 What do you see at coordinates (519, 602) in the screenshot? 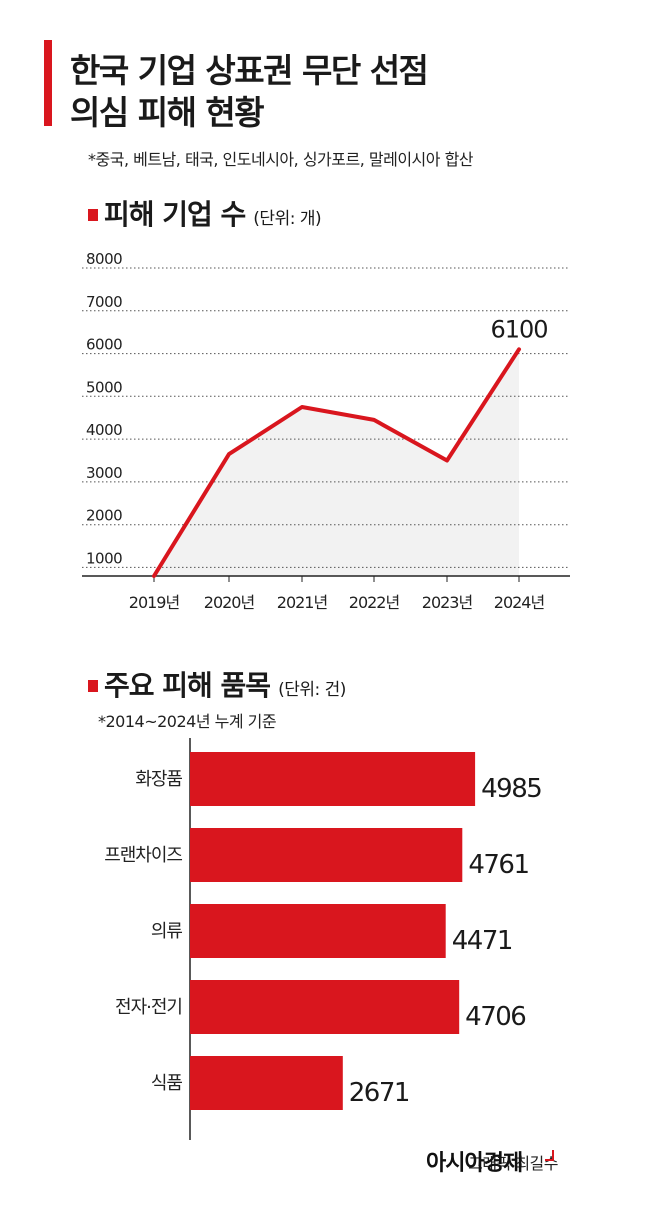
I see `x-tick-label: 2024년` at bounding box center [519, 602].